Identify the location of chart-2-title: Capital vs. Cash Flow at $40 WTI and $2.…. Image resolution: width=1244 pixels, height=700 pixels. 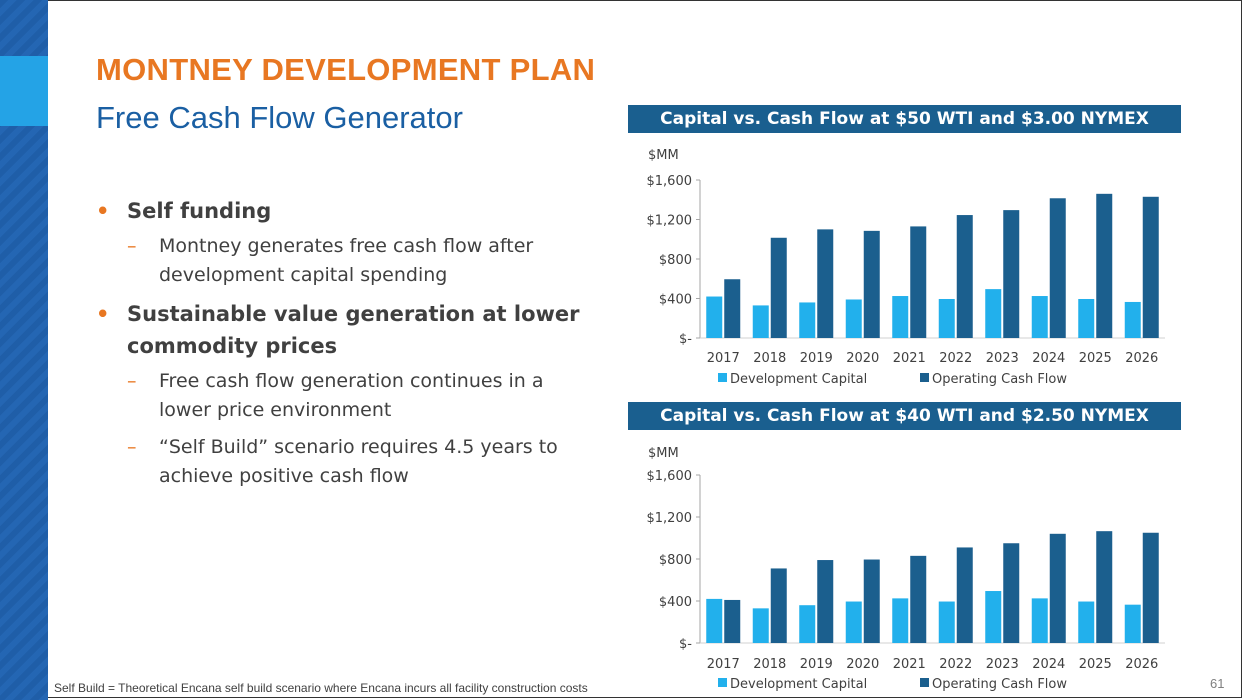
(904, 416).